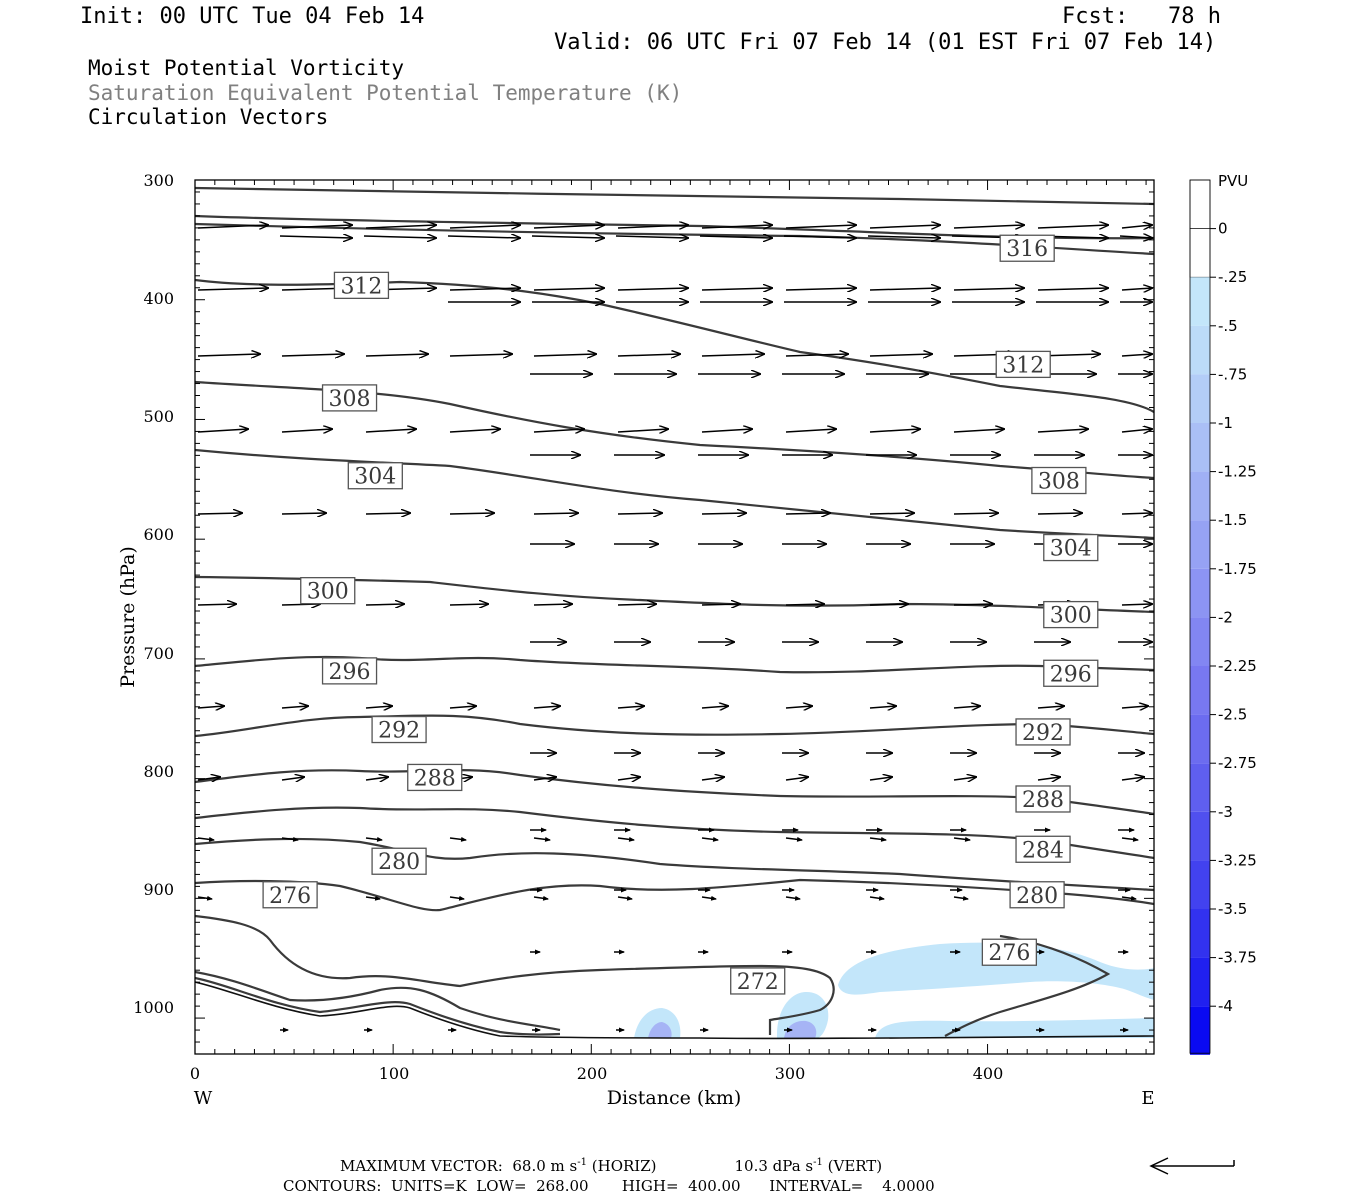 Image resolution: width=1350 pixels, height=1200 pixels. What do you see at coordinates (1225, 1006) in the screenshot?
I see `colorbar-label: -4` at bounding box center [1225, 1006].